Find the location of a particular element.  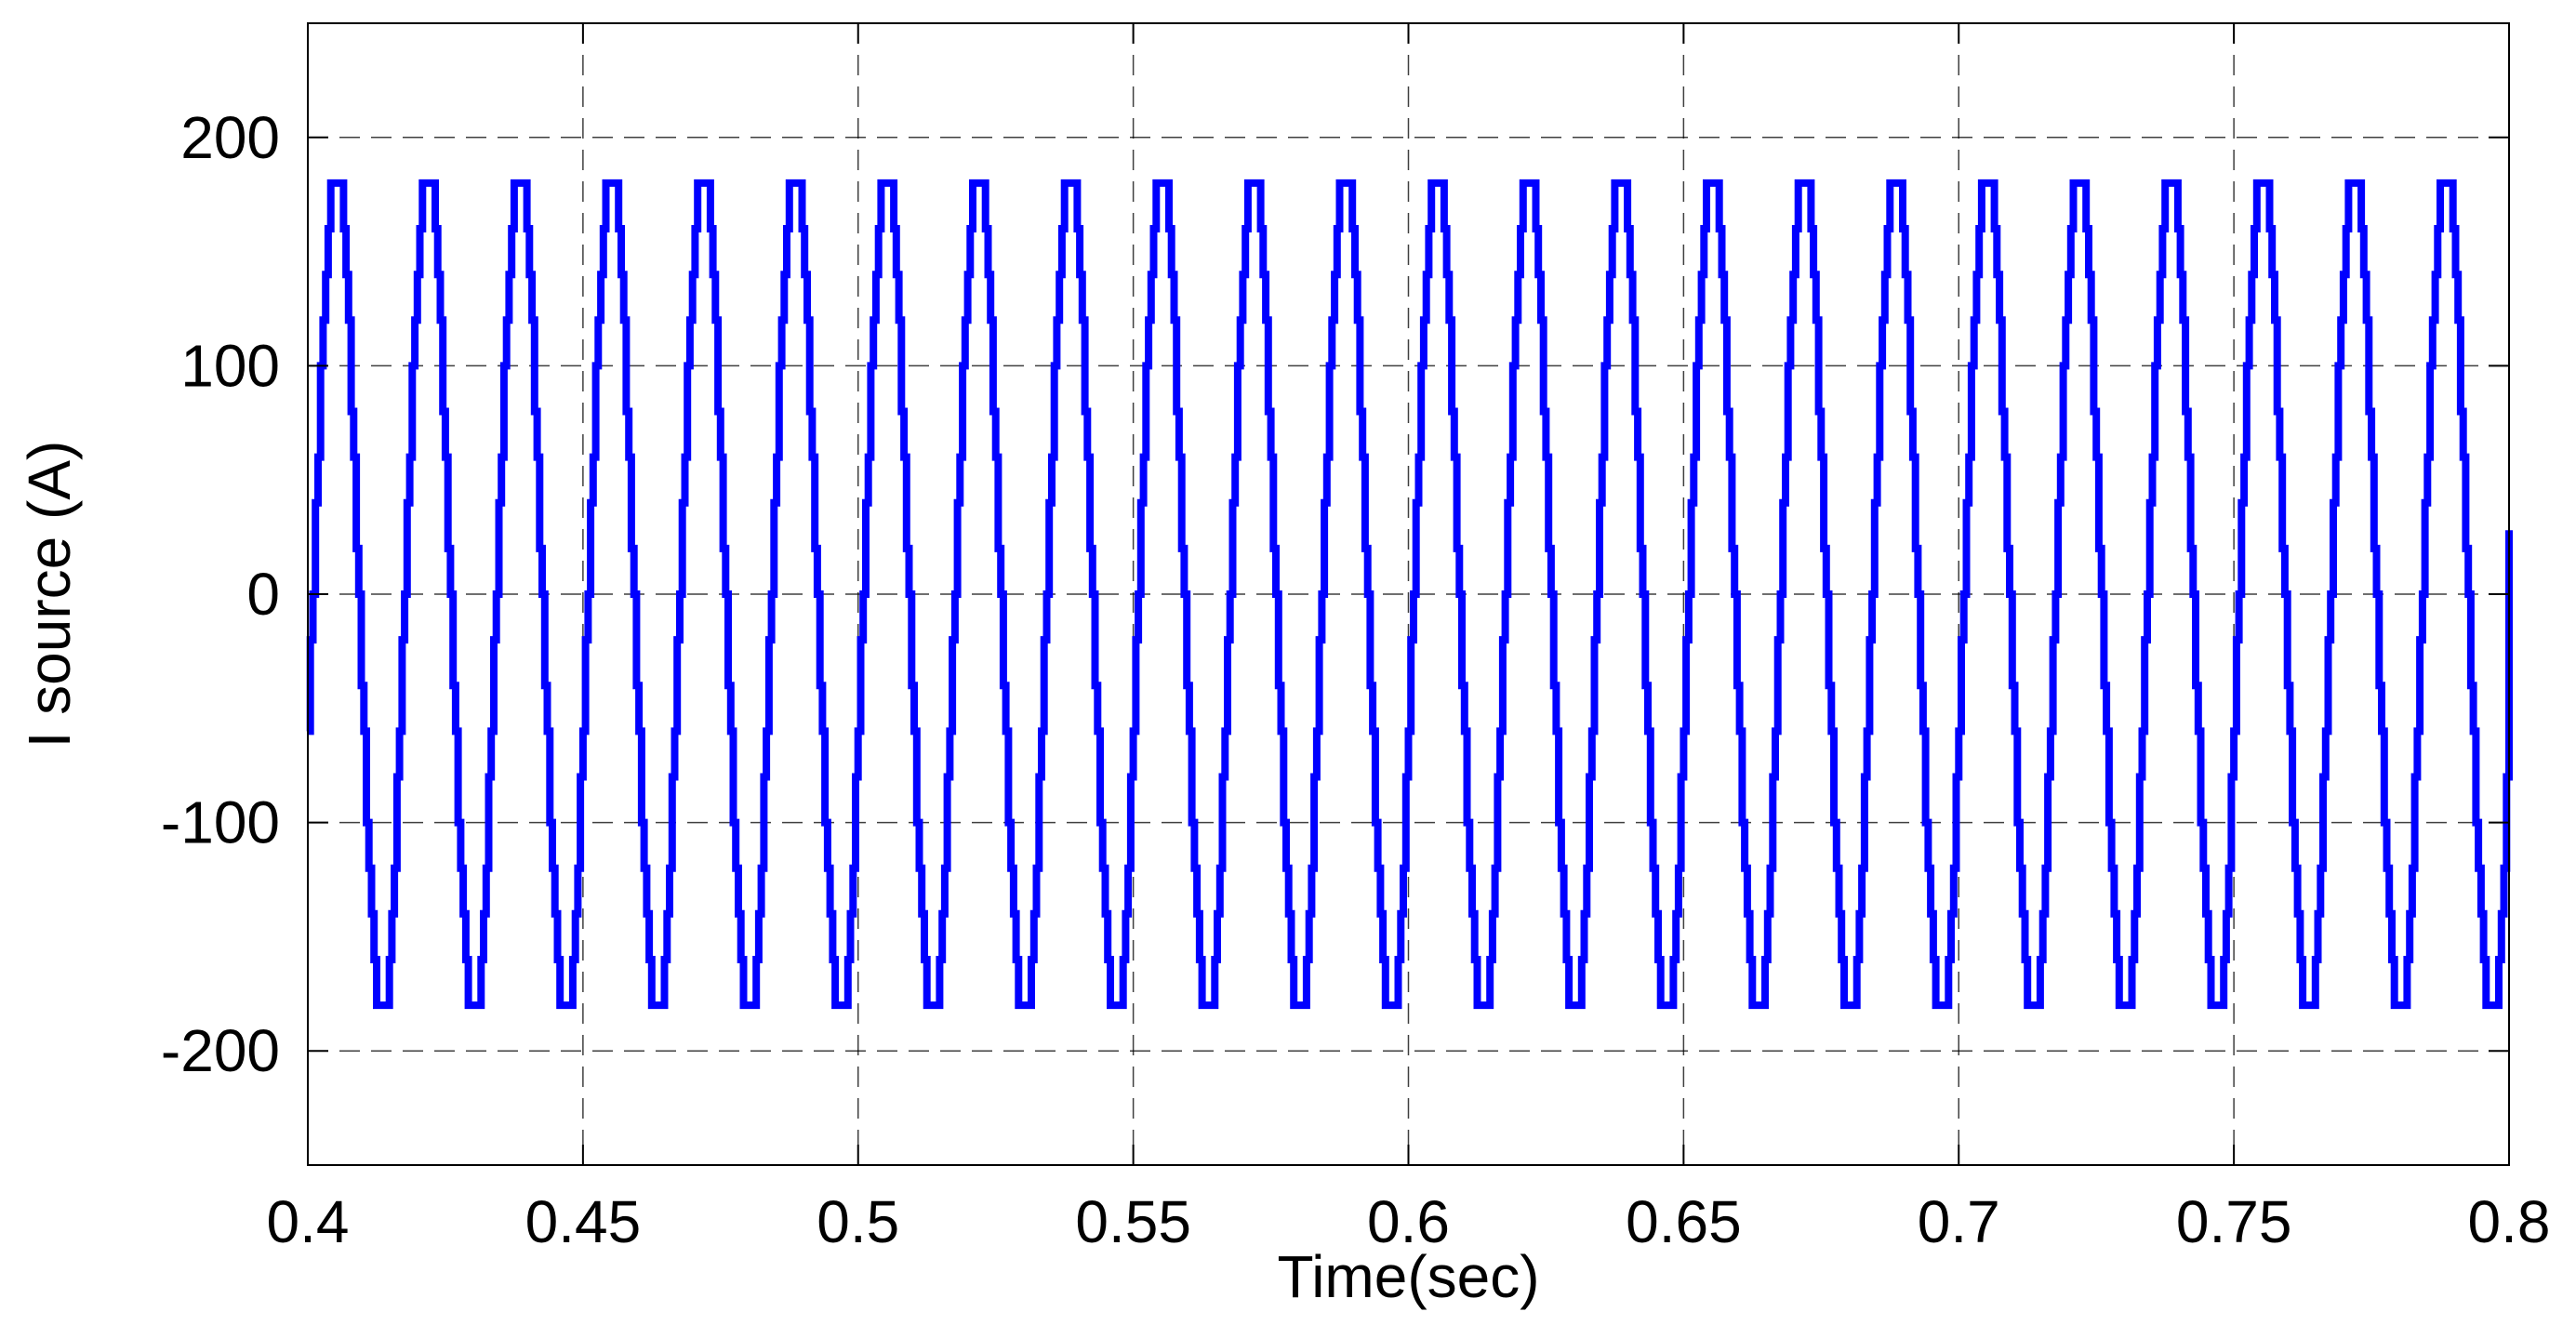

x-axis-label: Time(sec) is located at coordinates (1408, 1276).